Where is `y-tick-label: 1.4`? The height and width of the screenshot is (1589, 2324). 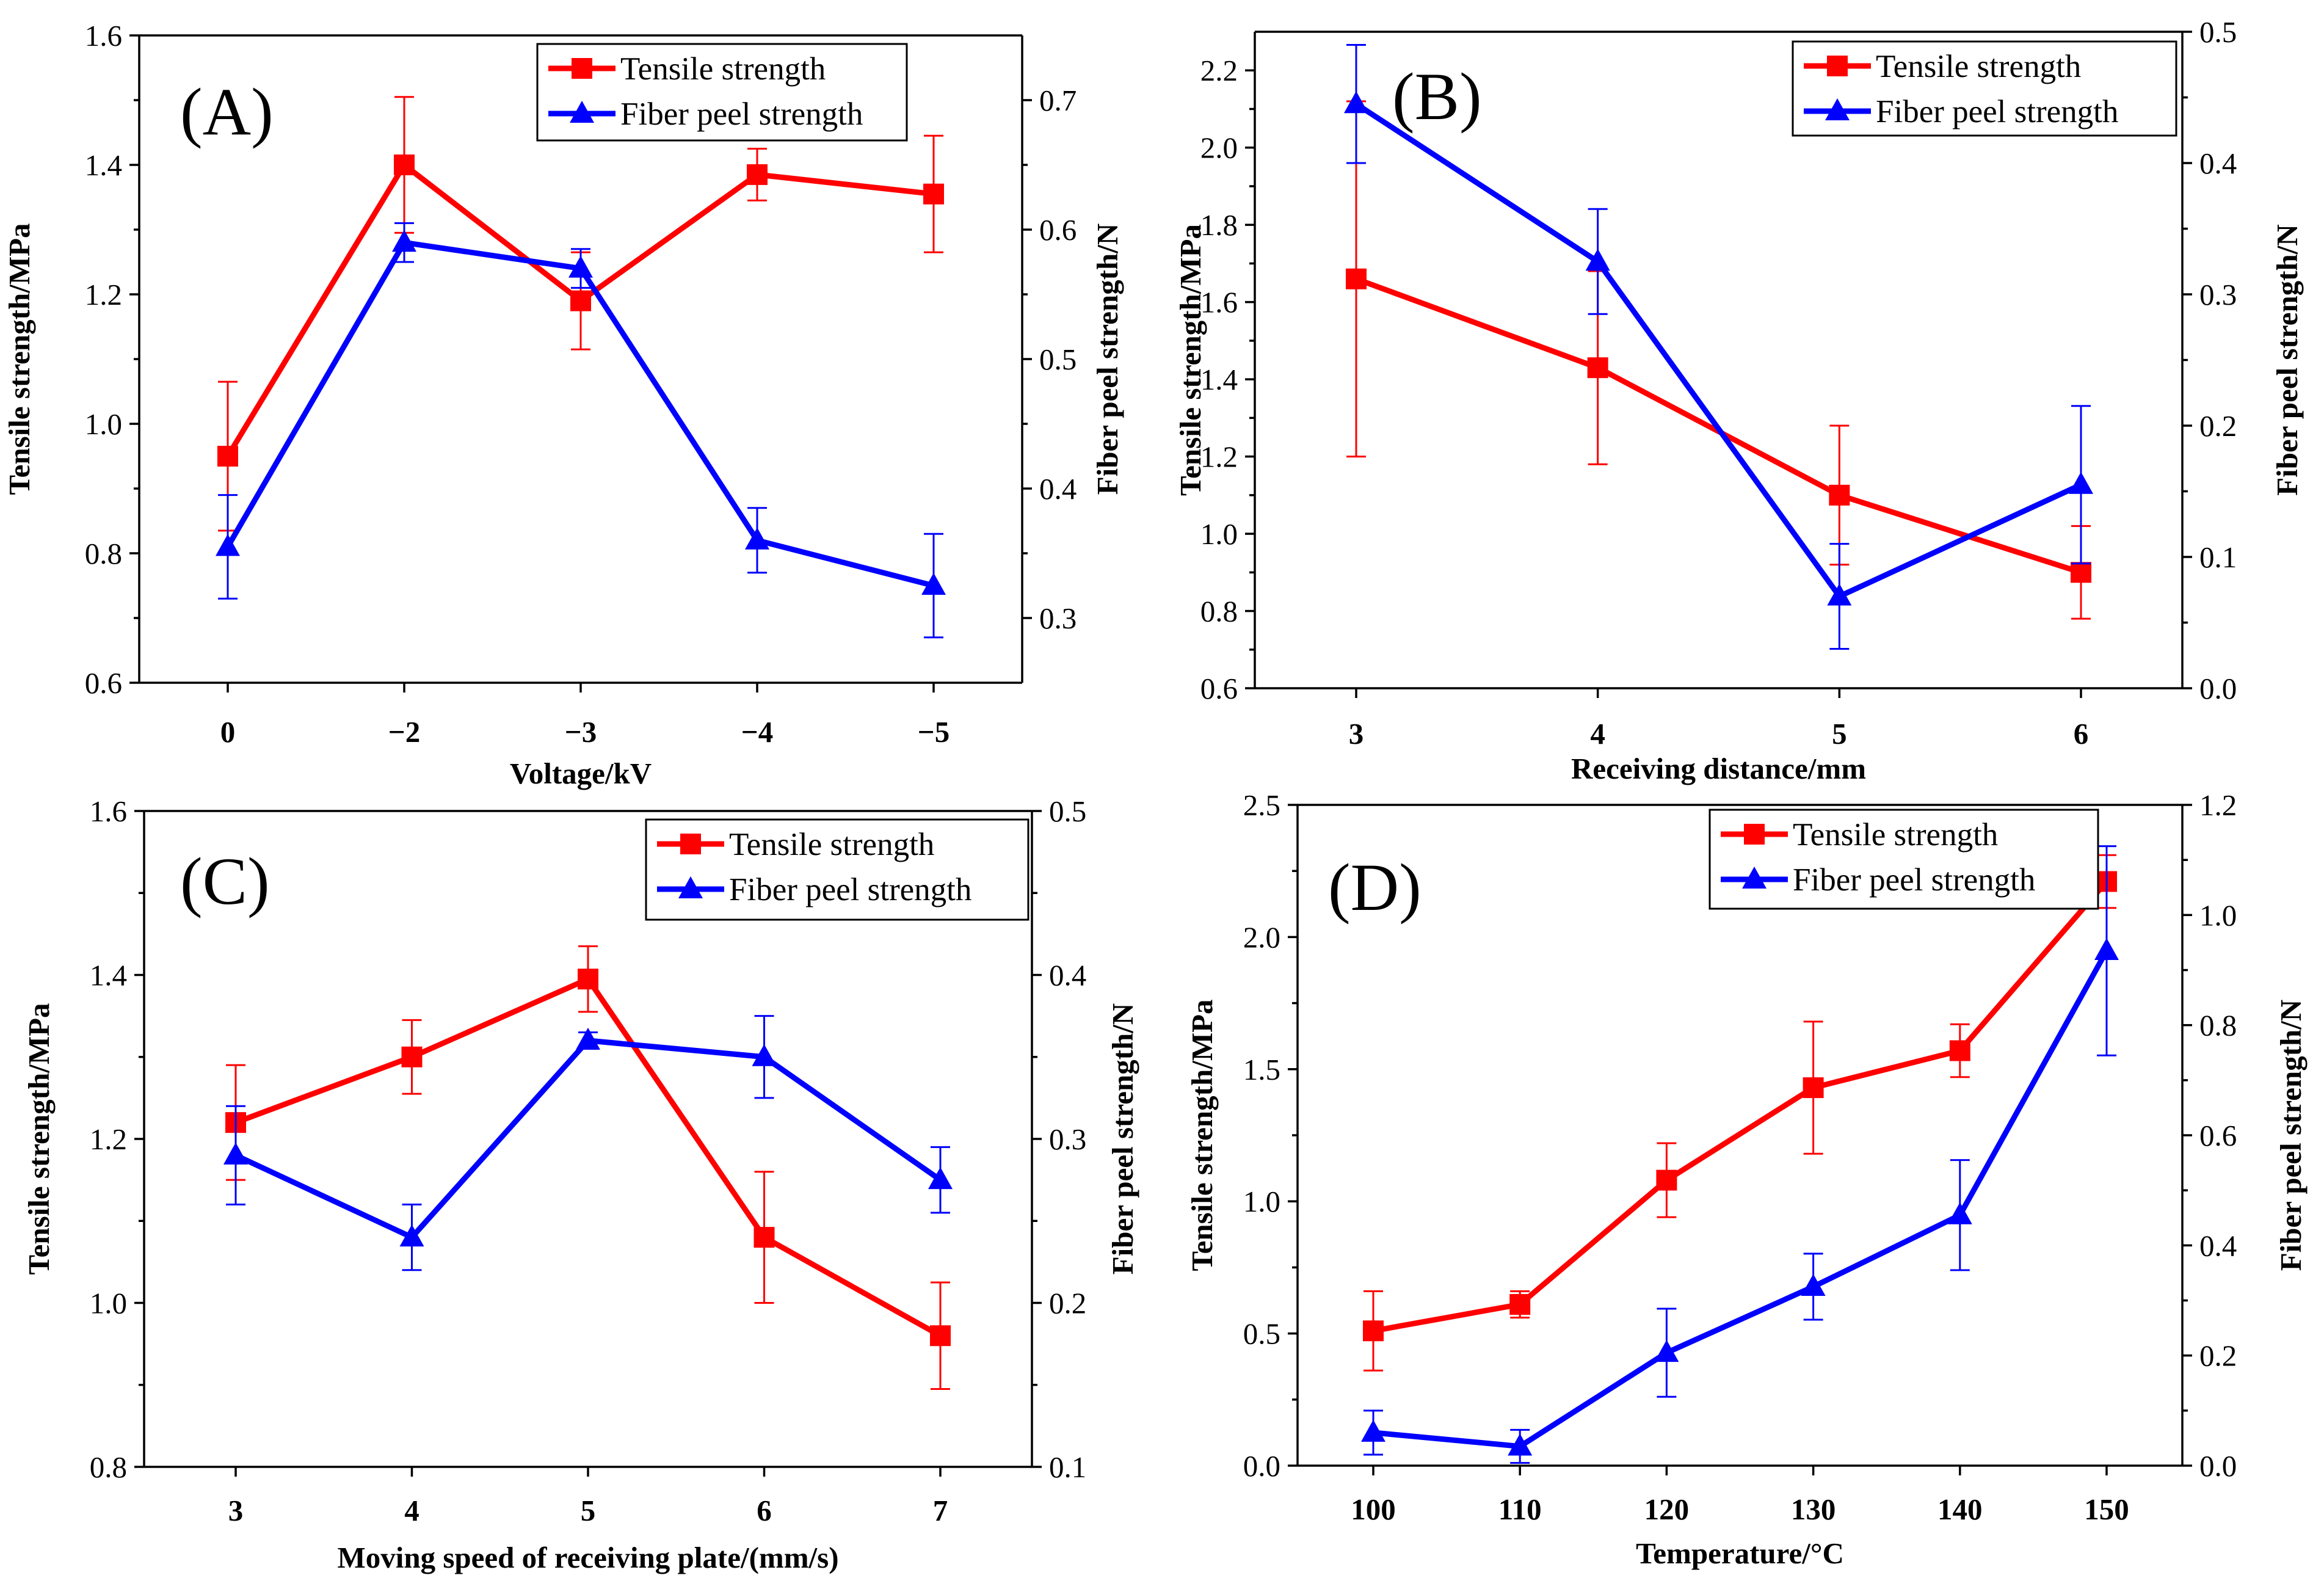 y-tick-label: 1.4 is located at coordinates (1219, 380).